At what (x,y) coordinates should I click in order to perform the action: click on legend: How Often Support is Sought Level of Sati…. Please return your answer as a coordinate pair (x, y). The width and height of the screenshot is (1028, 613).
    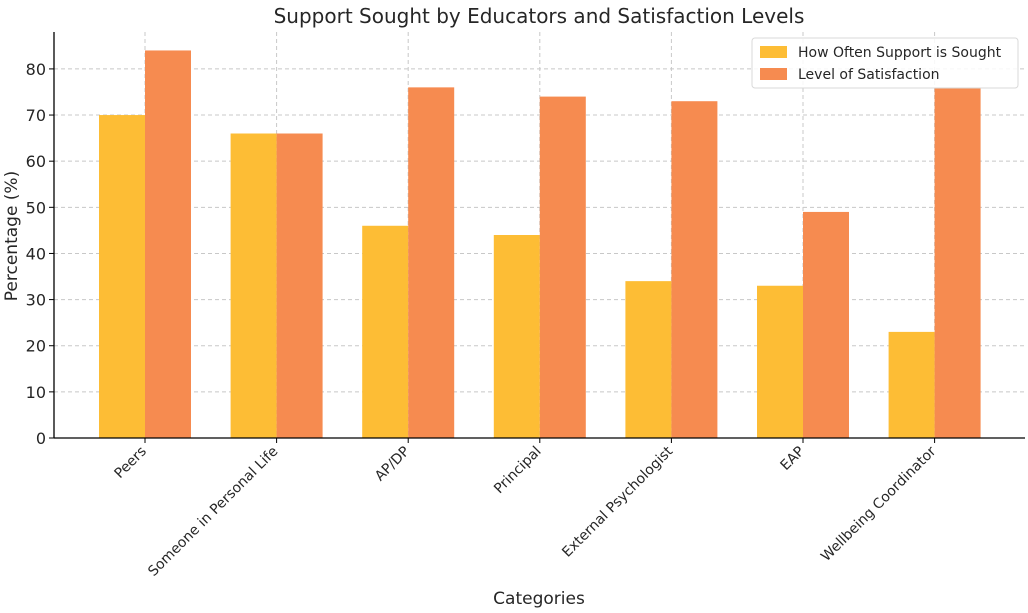
    Looking at the image, I should click on (885, 63).